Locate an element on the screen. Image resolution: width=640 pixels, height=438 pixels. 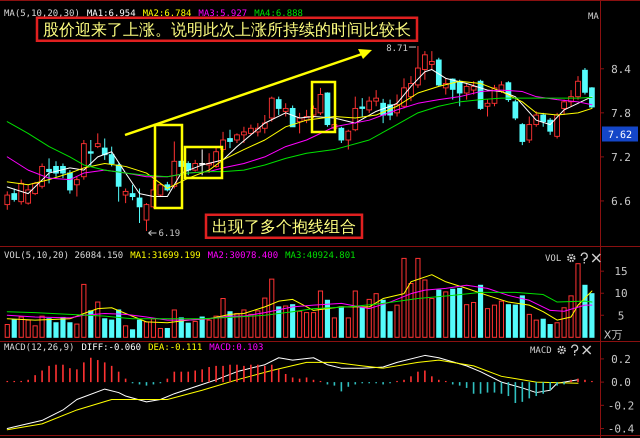
text: 7.62 is located at coordinates (620, 135).